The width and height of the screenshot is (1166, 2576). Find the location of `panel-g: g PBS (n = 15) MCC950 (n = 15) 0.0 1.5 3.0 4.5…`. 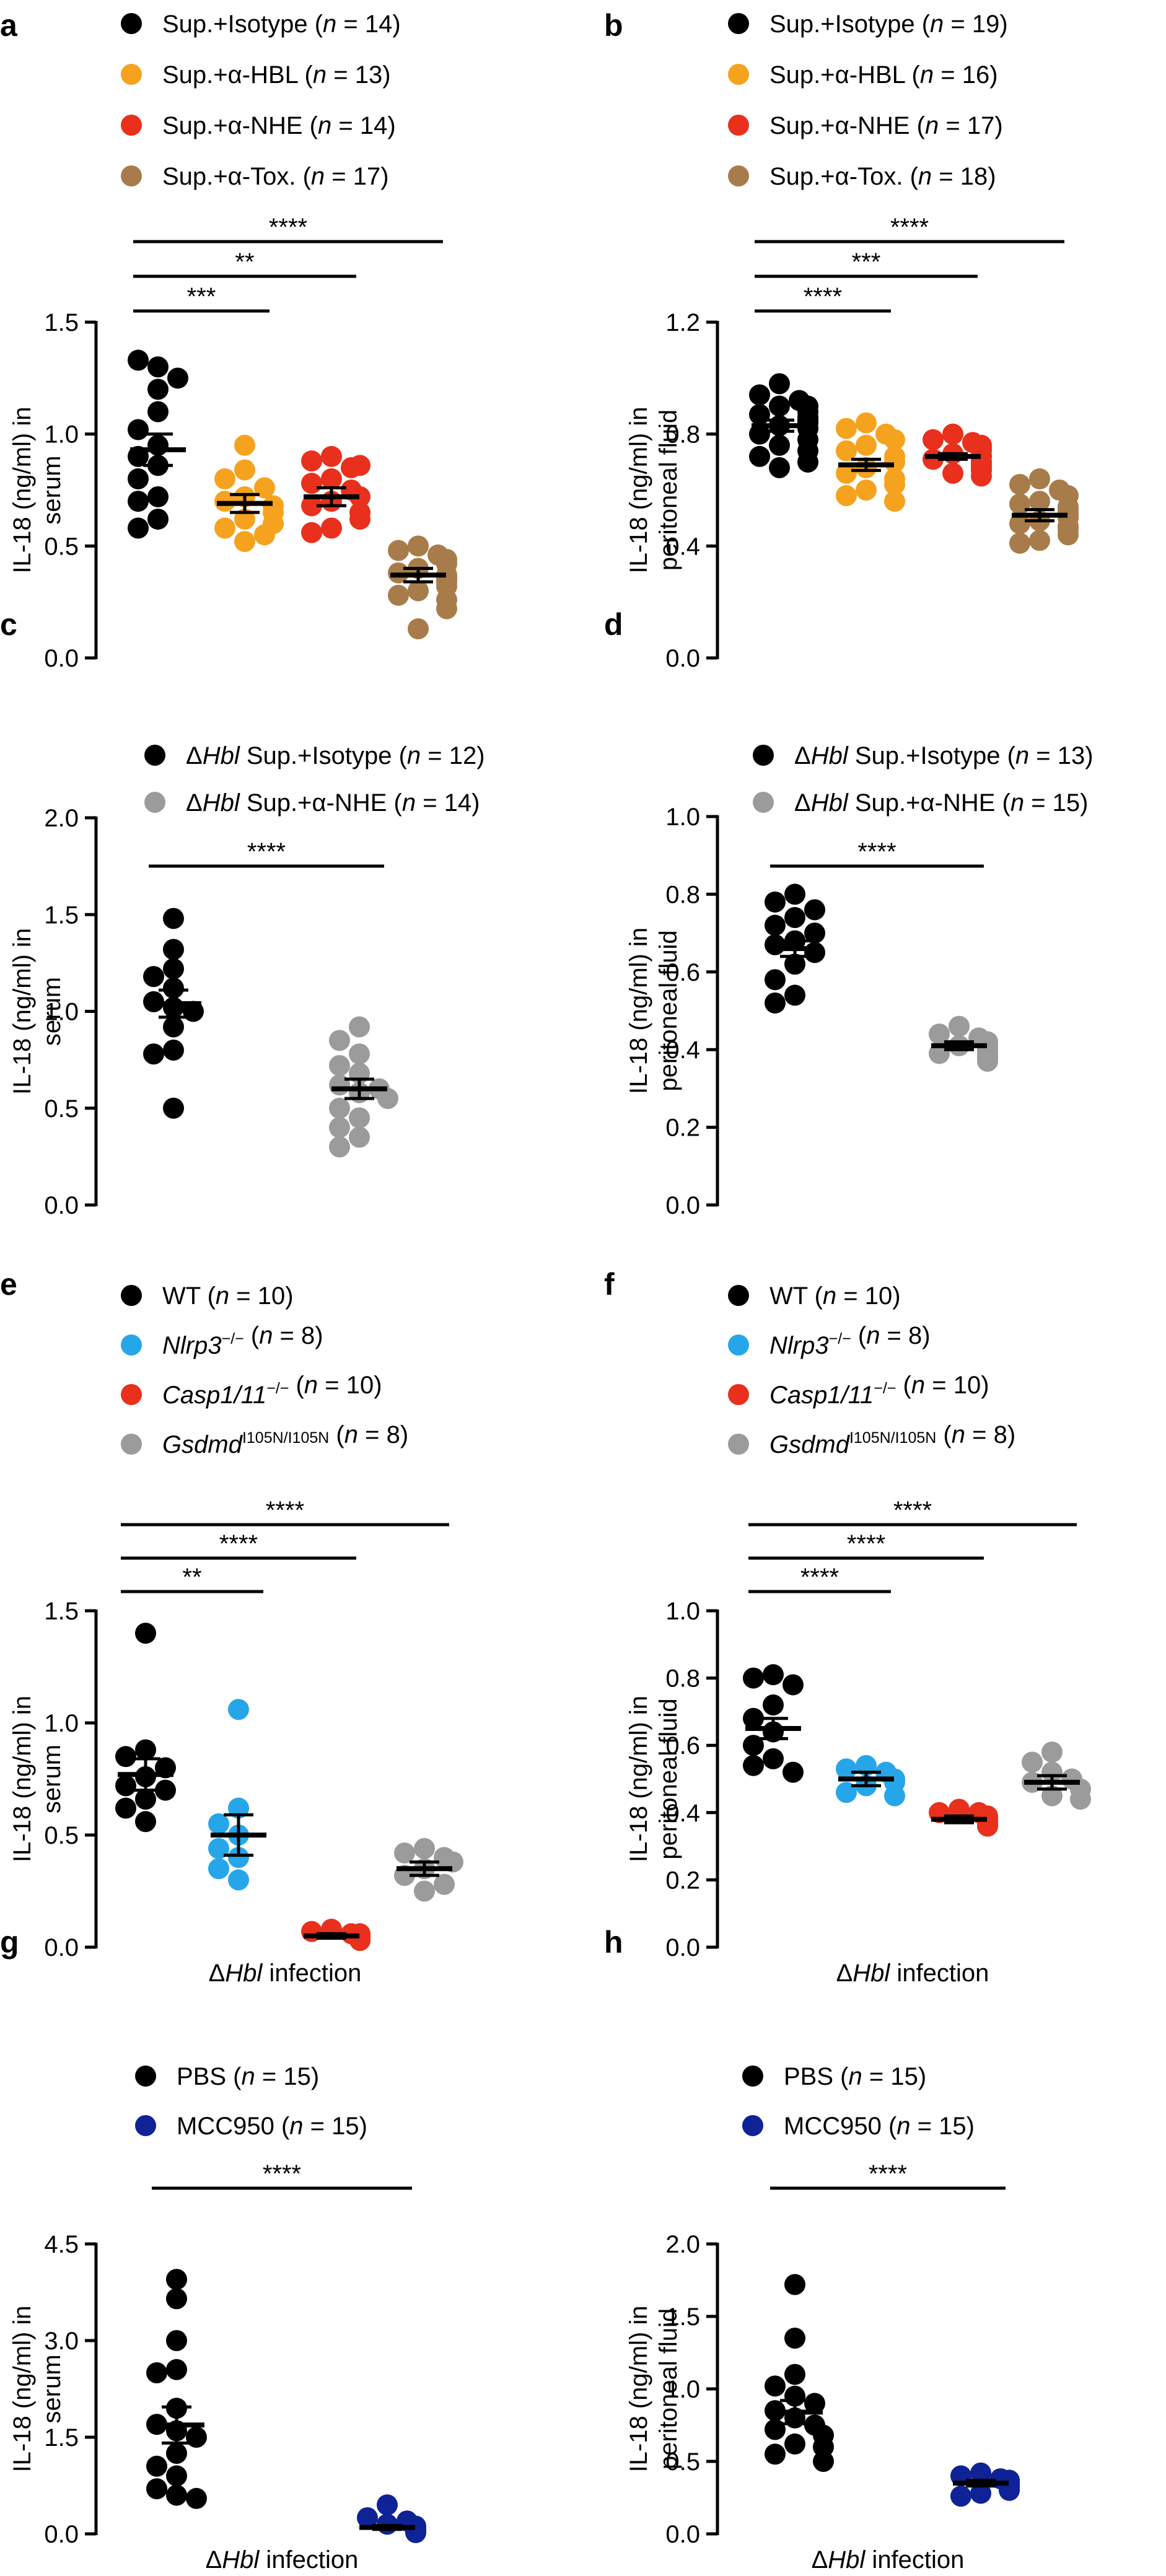

panel-g: g PBS (n = 15) MCC950 (n = 15) 0.0 1.5 3.0 4.5… is located at coordinates (213, 2249).